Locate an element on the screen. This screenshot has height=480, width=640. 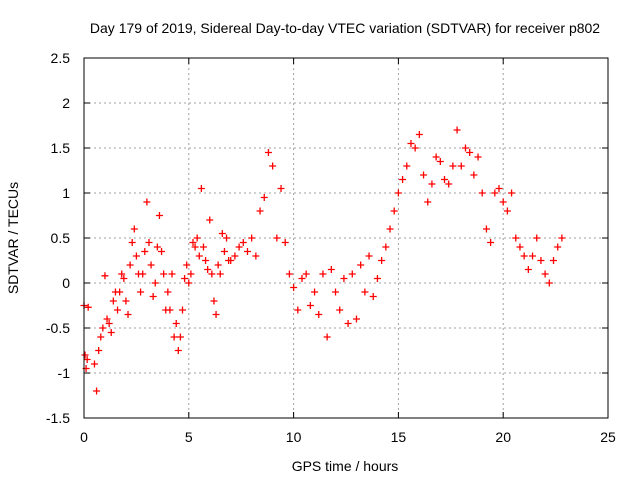
y-axis-label: SDTVAR / TECUs is located at coordinates (13, 238).